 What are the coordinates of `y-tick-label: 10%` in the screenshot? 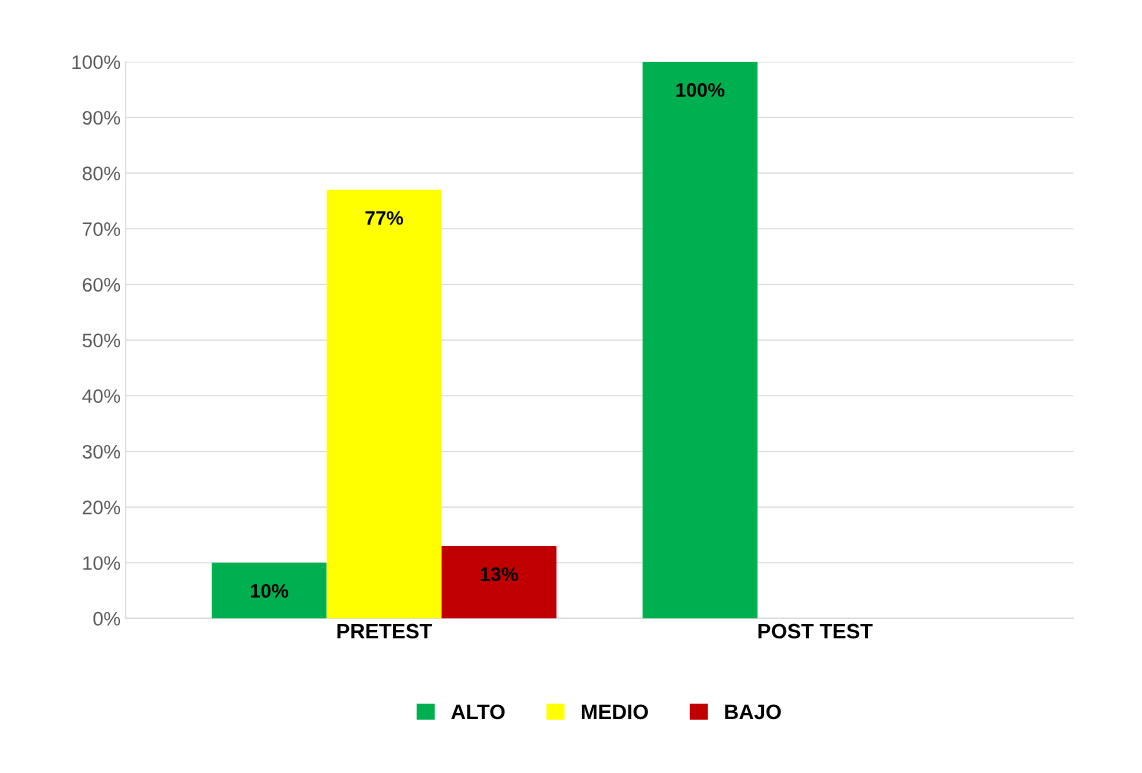 It's located at (102, 563).